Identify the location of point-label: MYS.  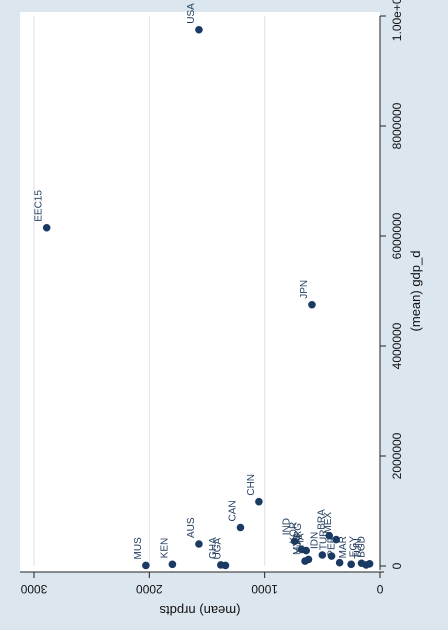
(297, 544).